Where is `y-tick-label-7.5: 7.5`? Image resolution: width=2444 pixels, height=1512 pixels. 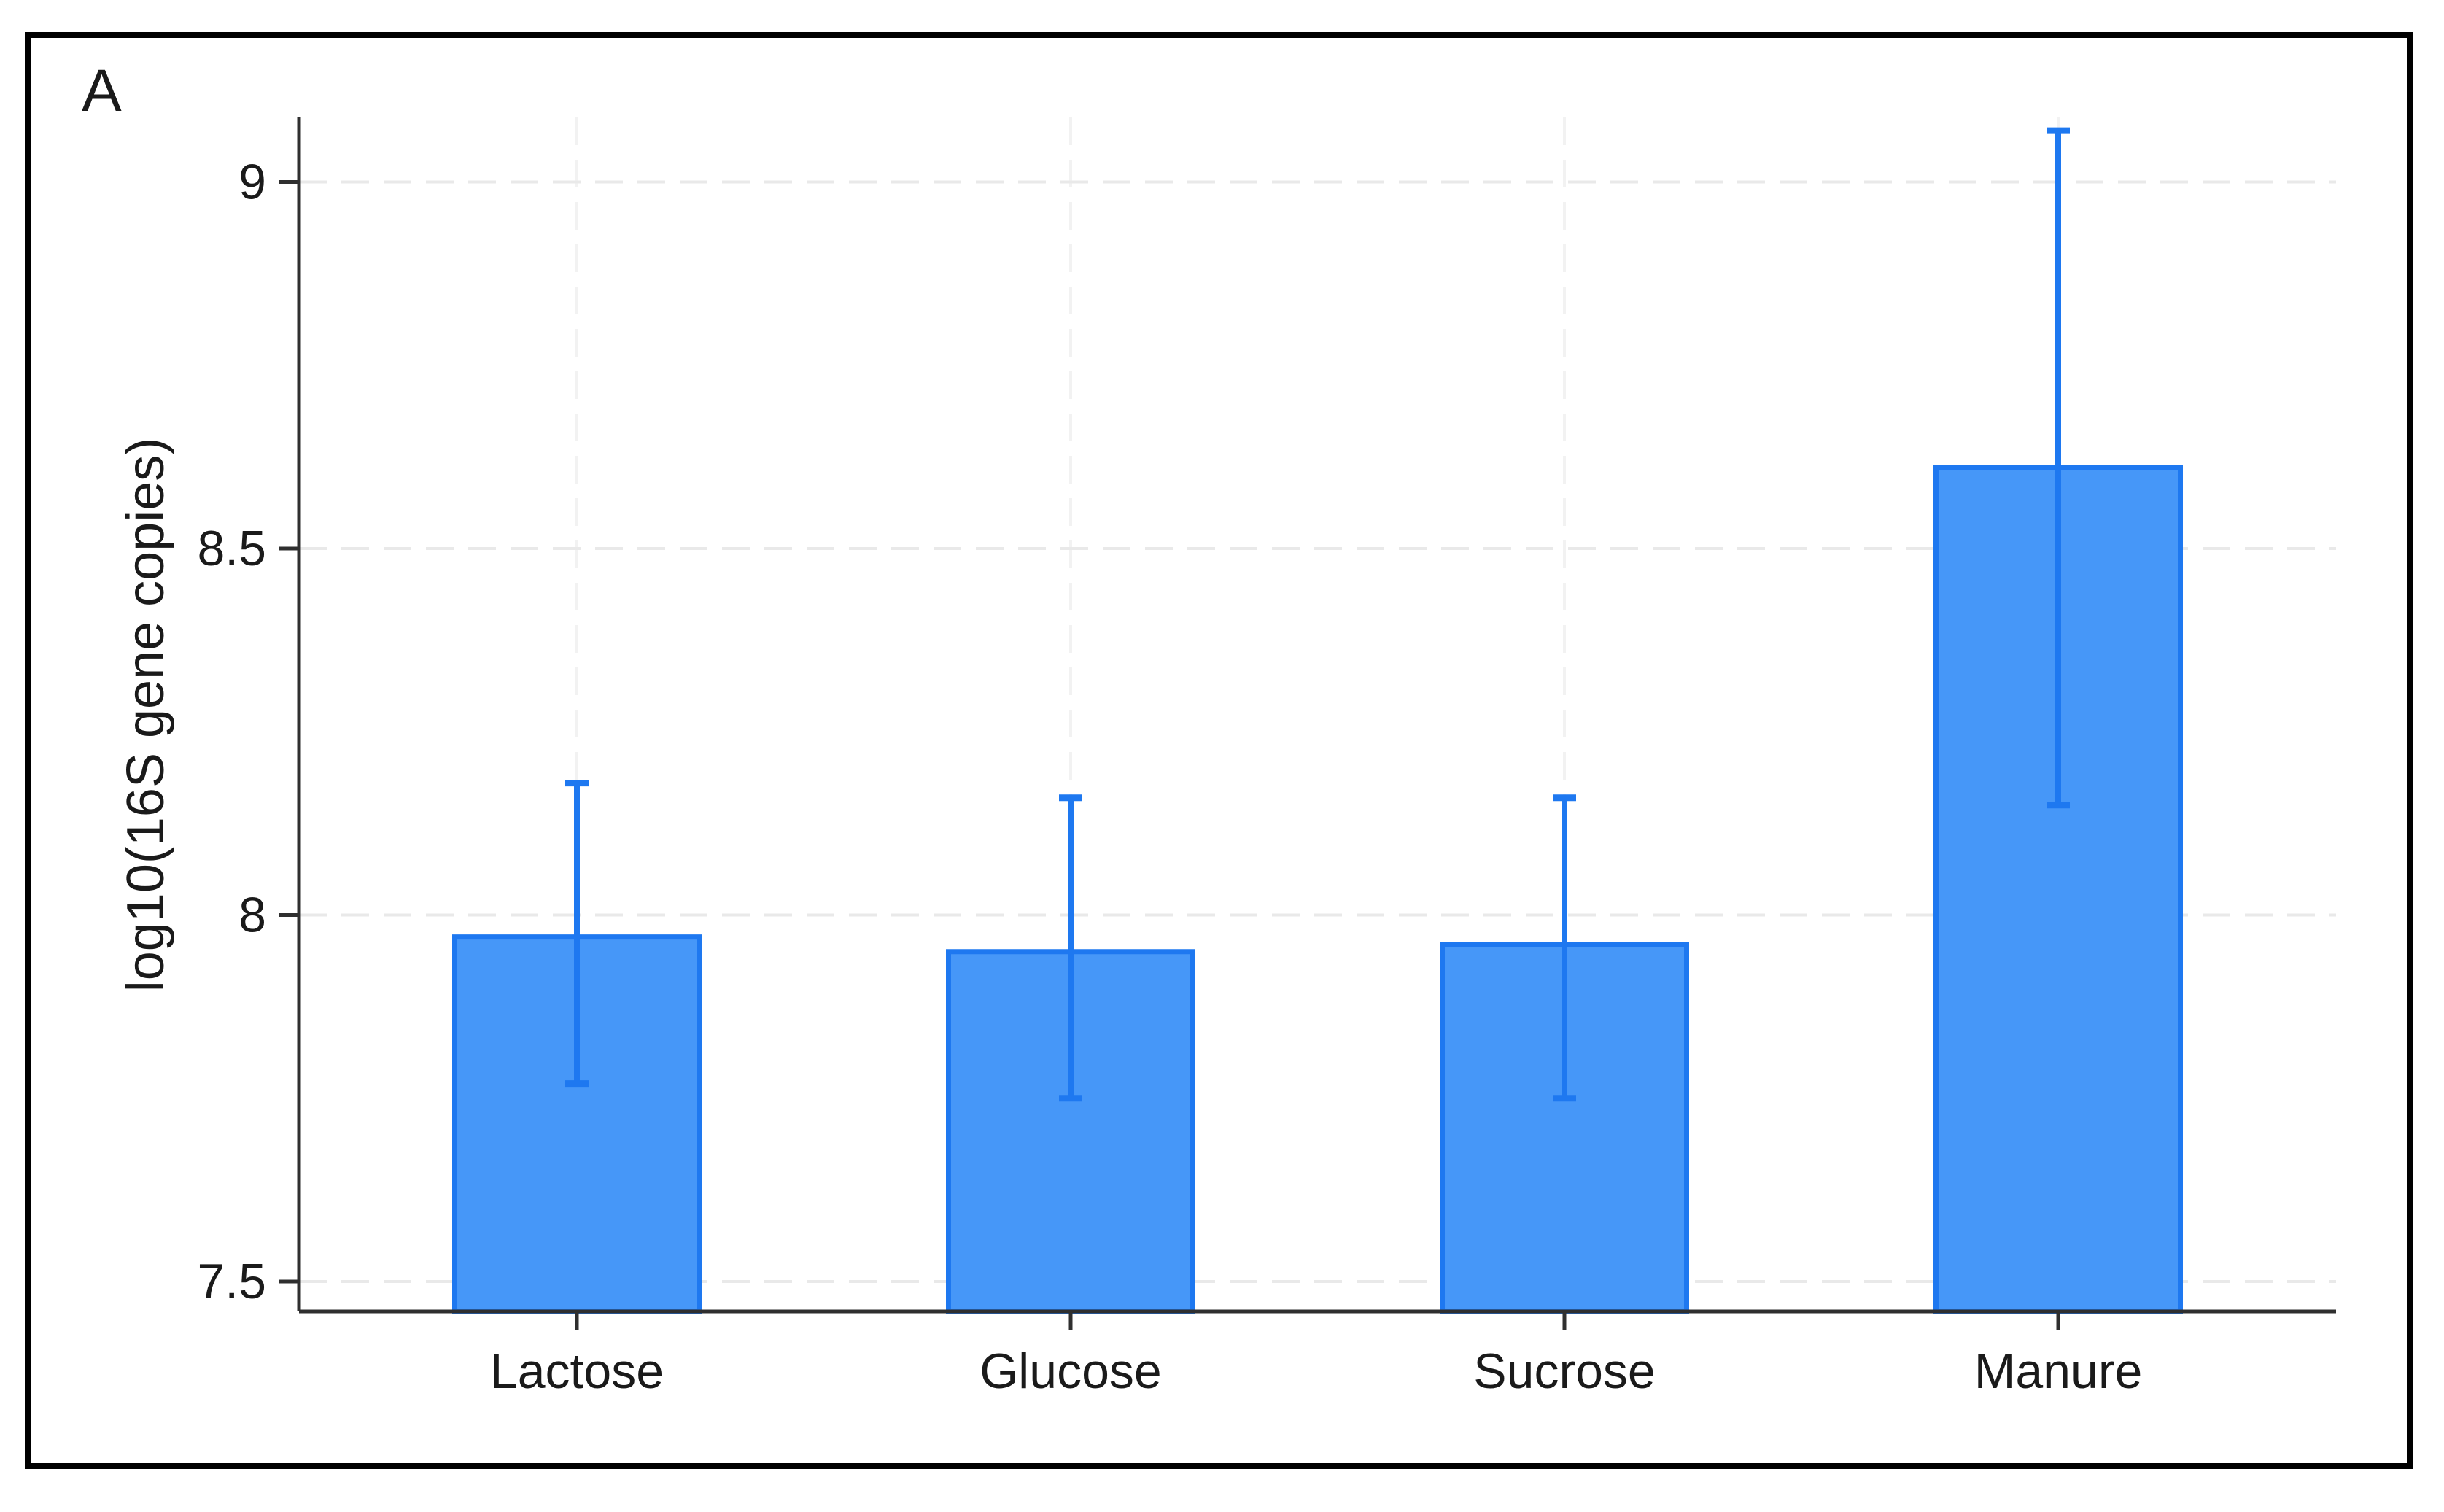
y-tick-label-7.5: 7.5 is located at coordinates (231, 1282).